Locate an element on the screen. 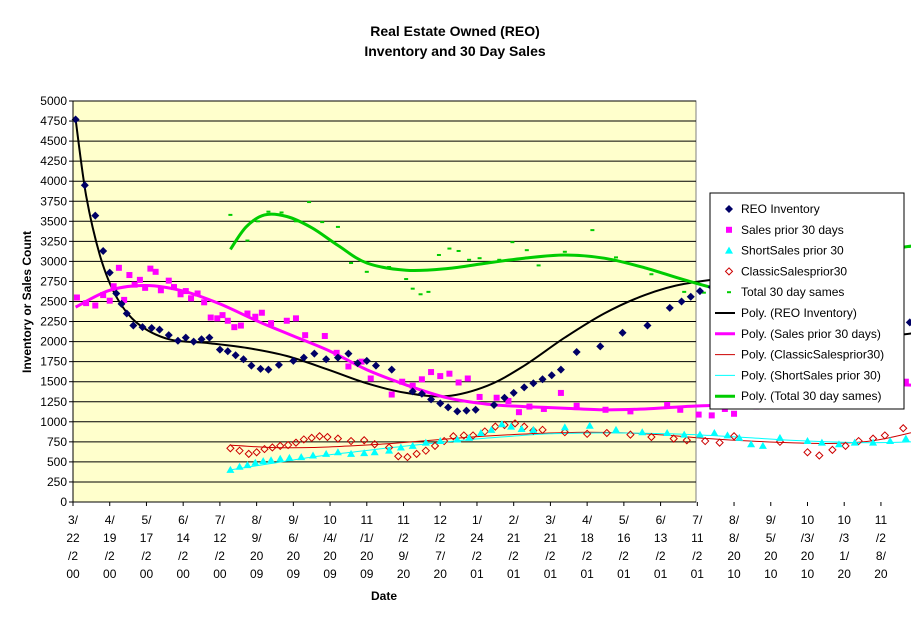 The height and width of the screenshot is (623, 911). y-tick-label: 1250 is located at coordinates (53, 402).